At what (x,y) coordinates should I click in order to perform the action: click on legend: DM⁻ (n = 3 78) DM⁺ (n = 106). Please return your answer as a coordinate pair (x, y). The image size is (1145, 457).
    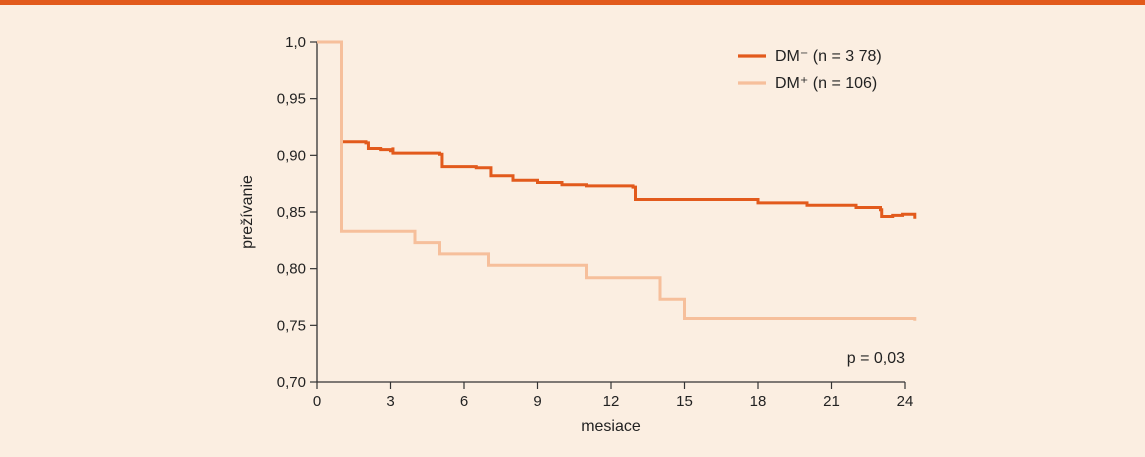
    Looking at the image, I should click on (810, 70).